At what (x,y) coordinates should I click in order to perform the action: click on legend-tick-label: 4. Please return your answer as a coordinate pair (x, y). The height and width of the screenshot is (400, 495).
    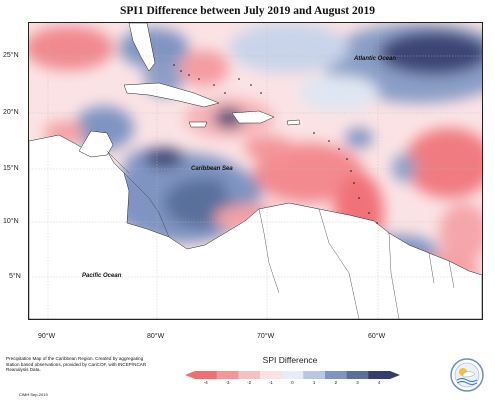
    Looking at the image, I should click on (379, 382).